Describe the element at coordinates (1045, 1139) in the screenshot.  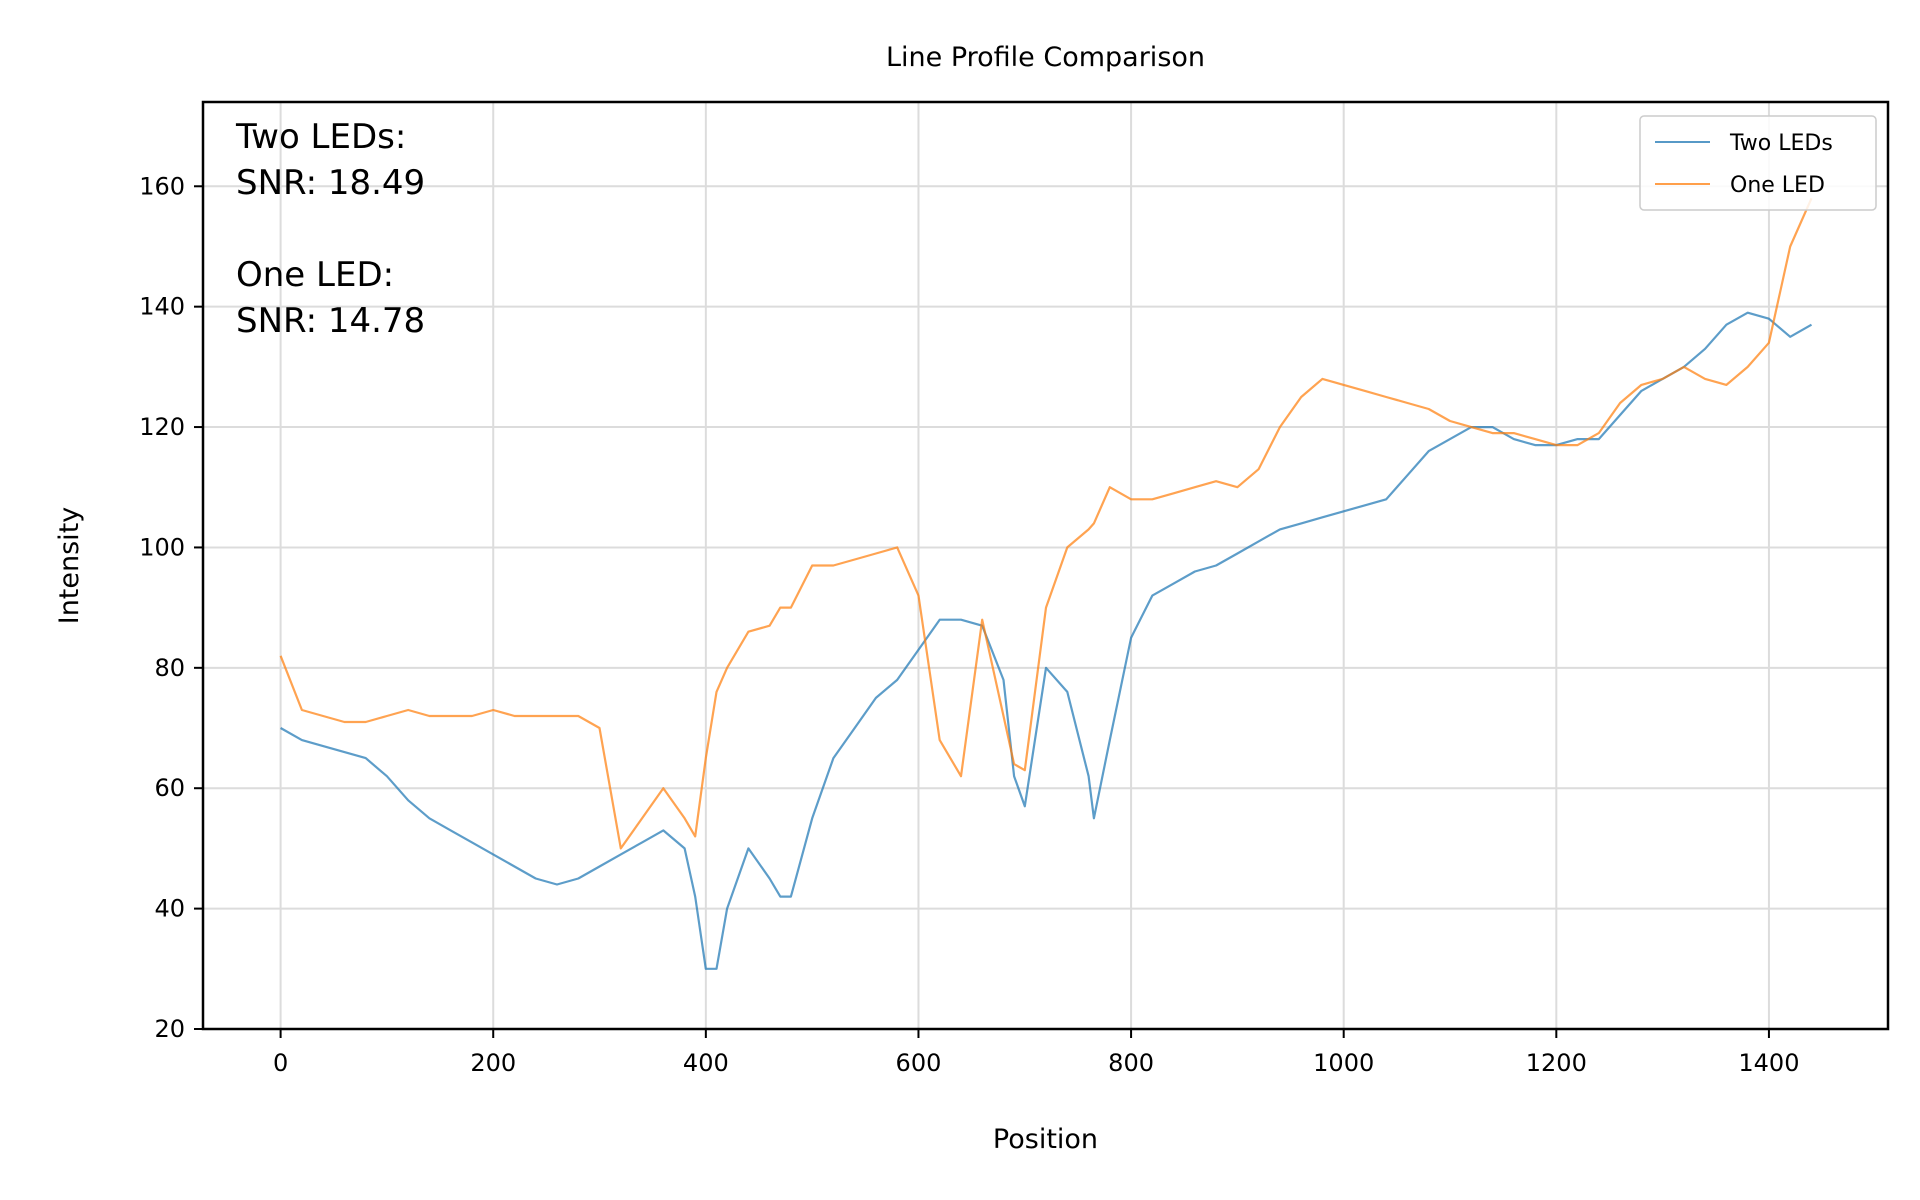
I see `x-axis-label: Position` at that location.